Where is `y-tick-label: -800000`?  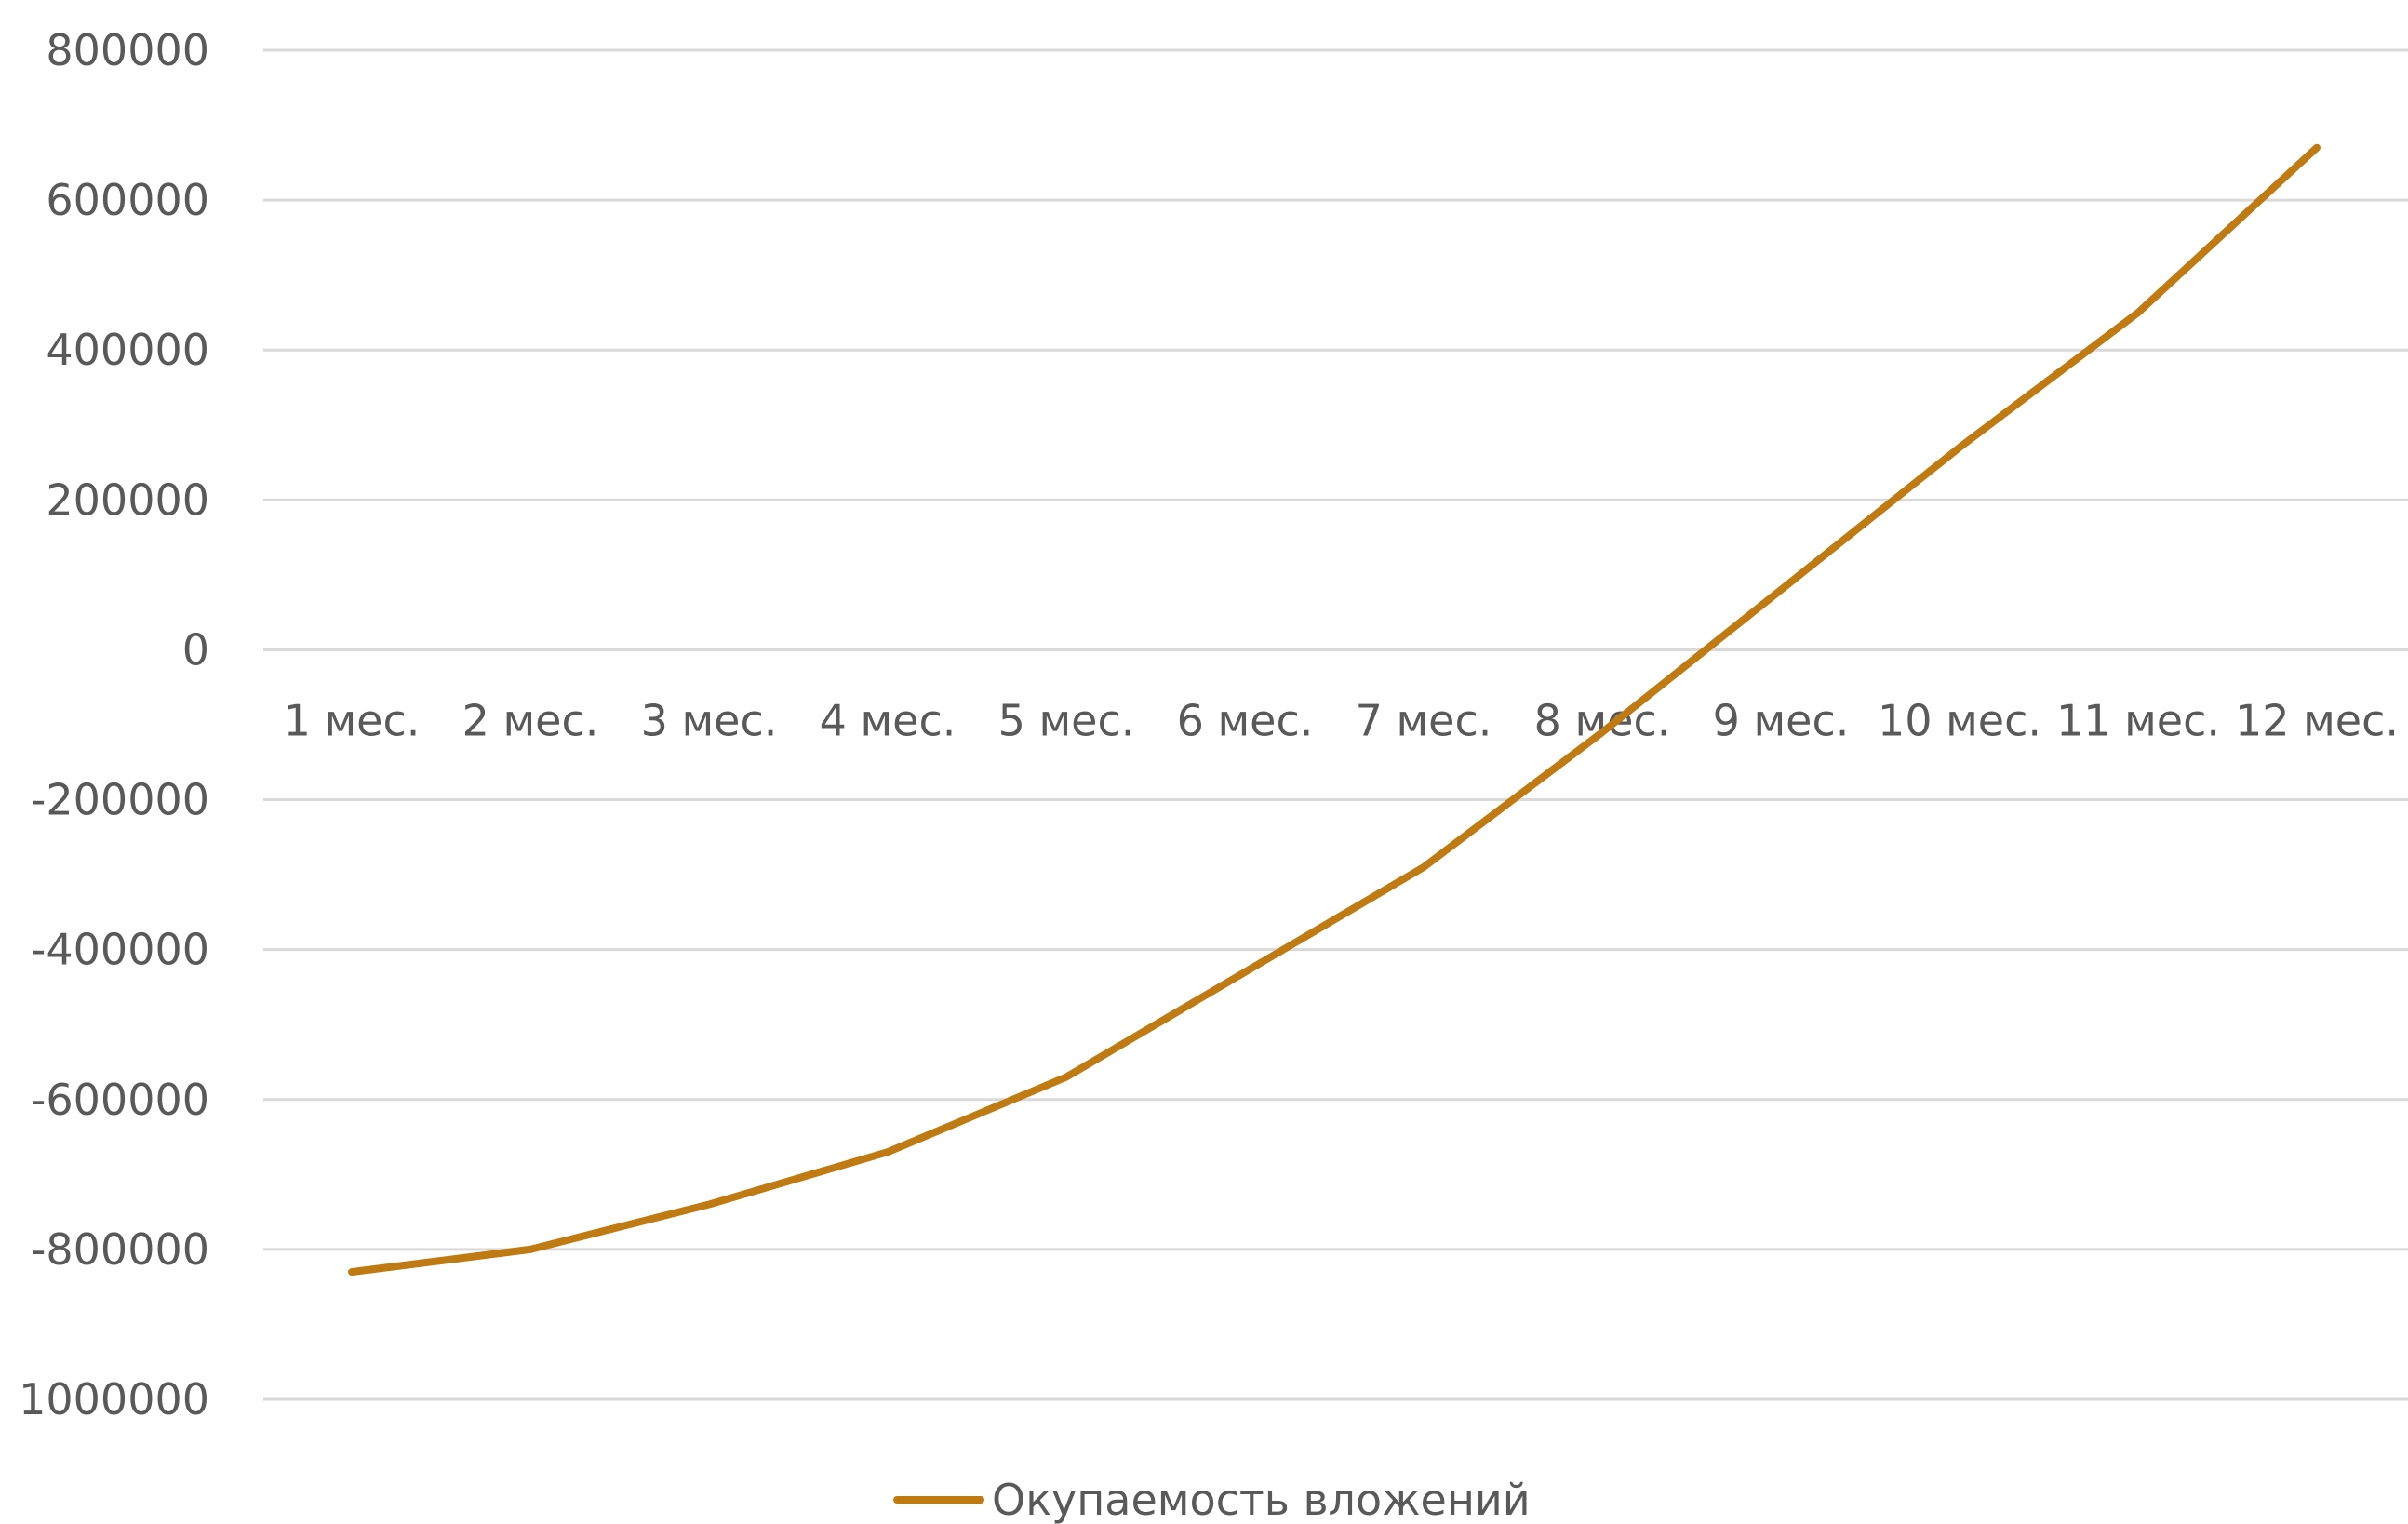
y-tick-label: -800000 is located at coordinates (120, 1249).